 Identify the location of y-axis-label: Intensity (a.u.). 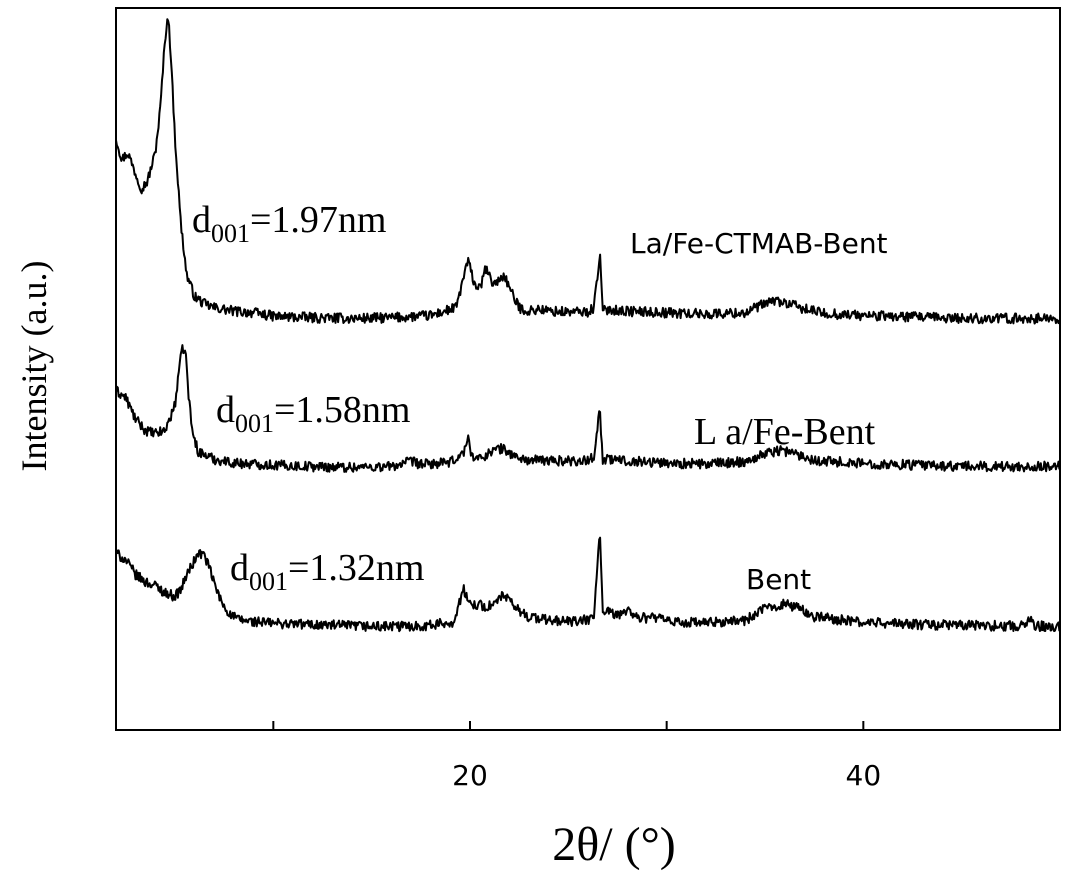
(34, 366).